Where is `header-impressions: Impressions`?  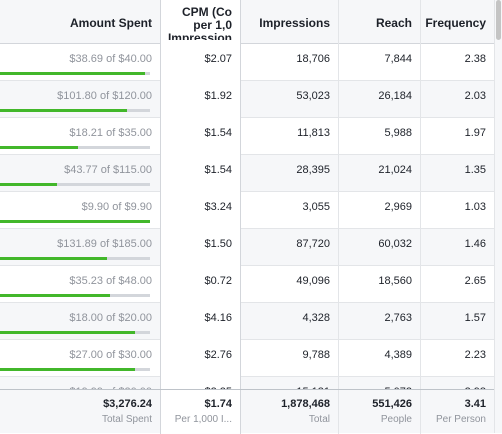 header-impressions: Impressions is located at coordinates (289, 22).